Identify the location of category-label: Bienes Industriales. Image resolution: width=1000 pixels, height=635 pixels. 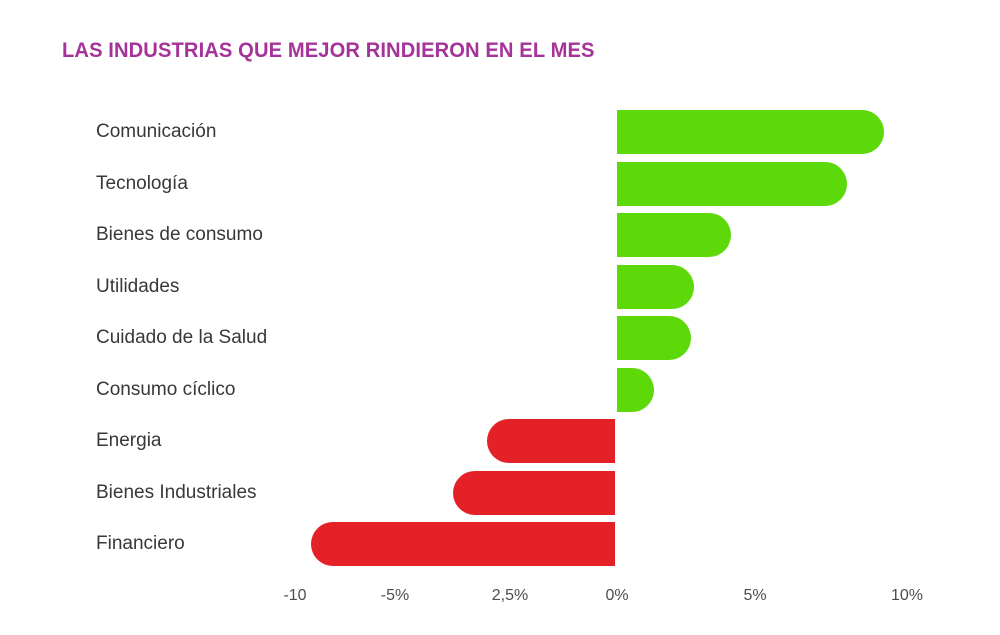
(176, 492).